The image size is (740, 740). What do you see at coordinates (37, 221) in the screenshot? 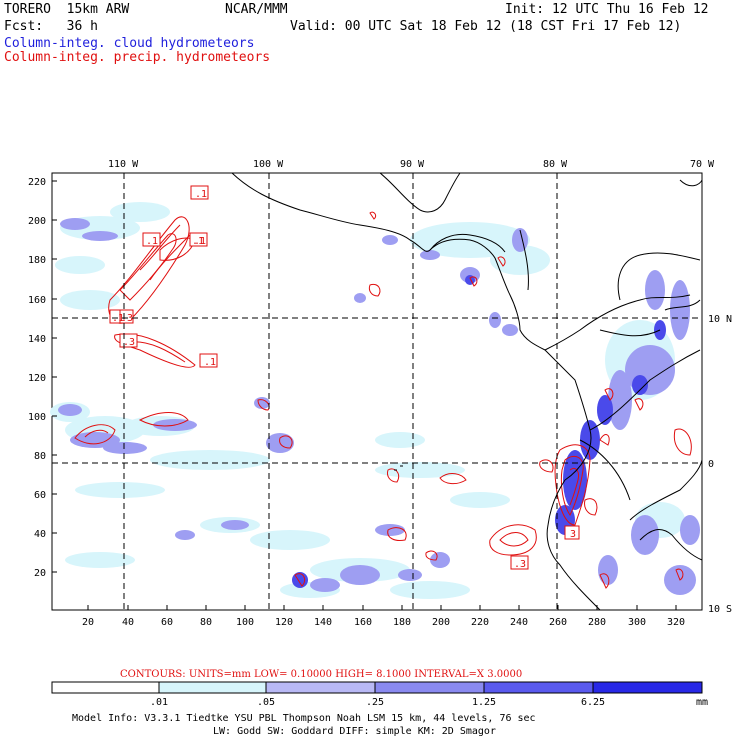
I see `y-tick: 200` at bounding box center [37, 221].